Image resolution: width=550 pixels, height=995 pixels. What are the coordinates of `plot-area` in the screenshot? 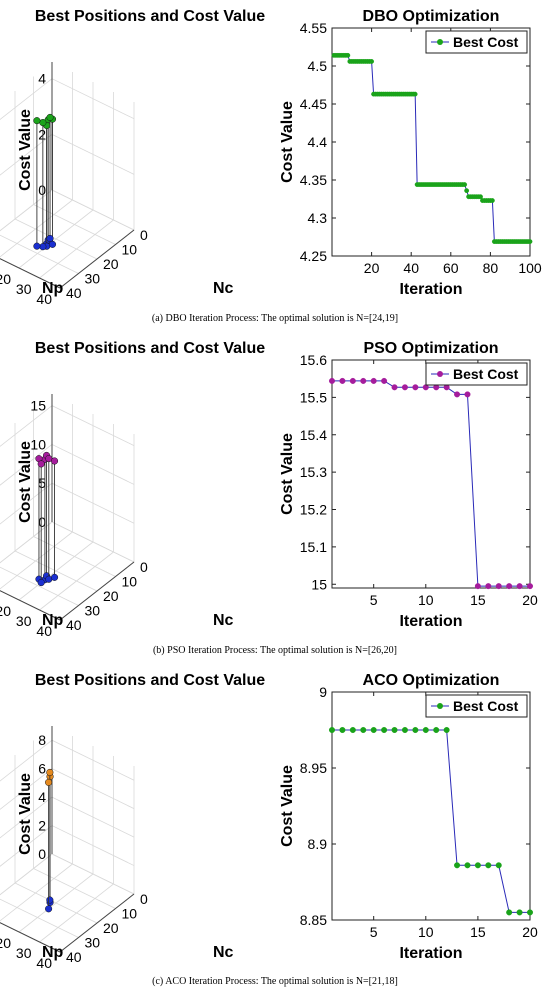 It's located at (431, 806).